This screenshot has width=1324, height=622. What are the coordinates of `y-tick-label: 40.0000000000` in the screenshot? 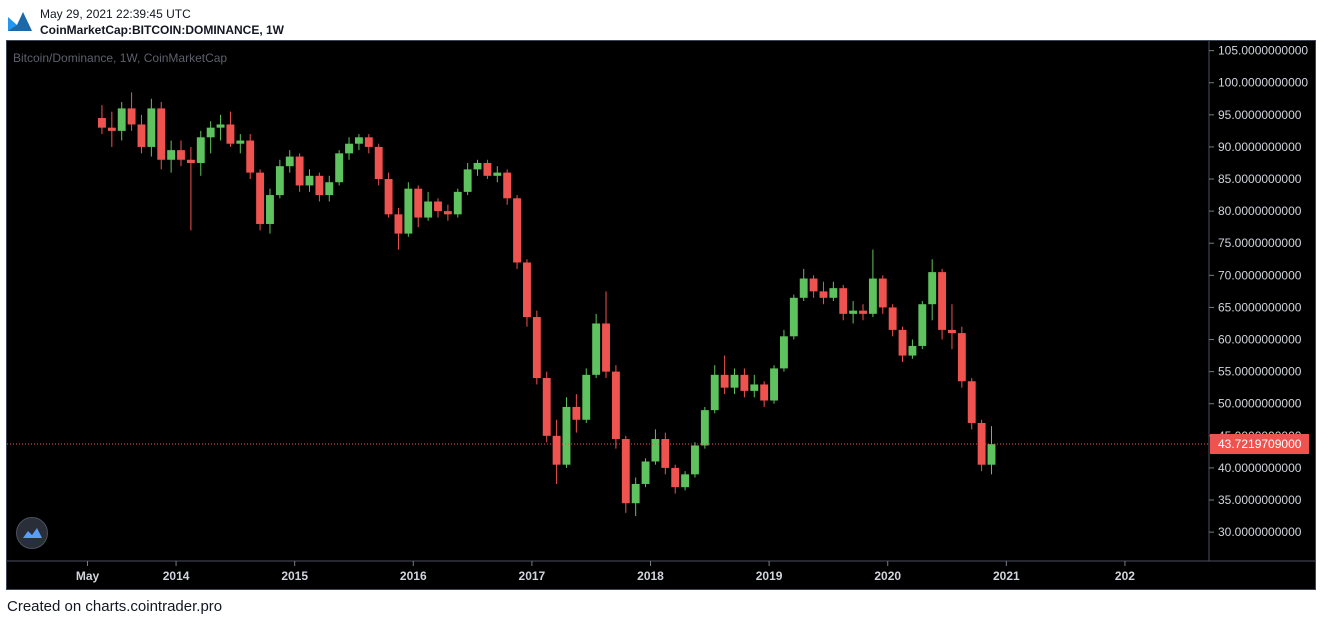 It's located at (1260, 468).